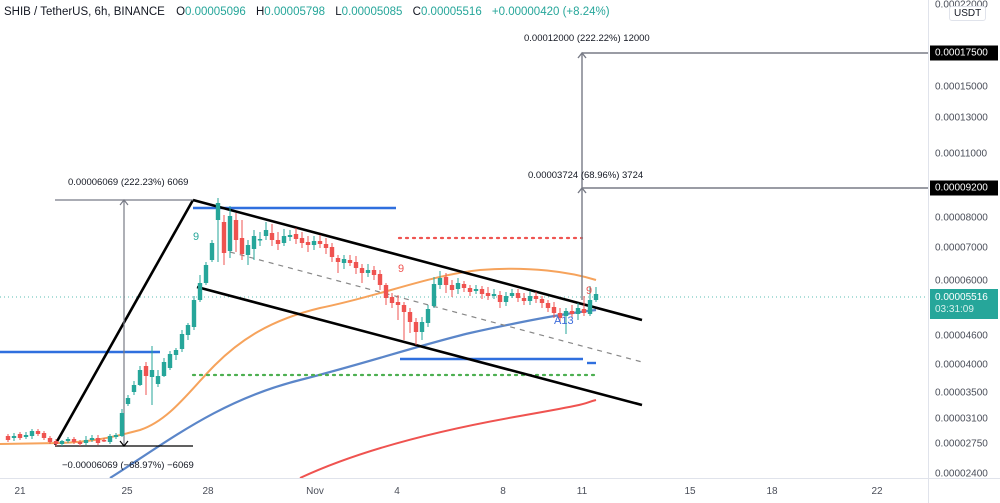 Image resolution: width=1000 pixels, height=503 pixels. Describe the element at coordinates (464, 490) in the screenshot. I see `time-axis: 21 25 28 Nov 4 8 11 15 18 22` at that location.